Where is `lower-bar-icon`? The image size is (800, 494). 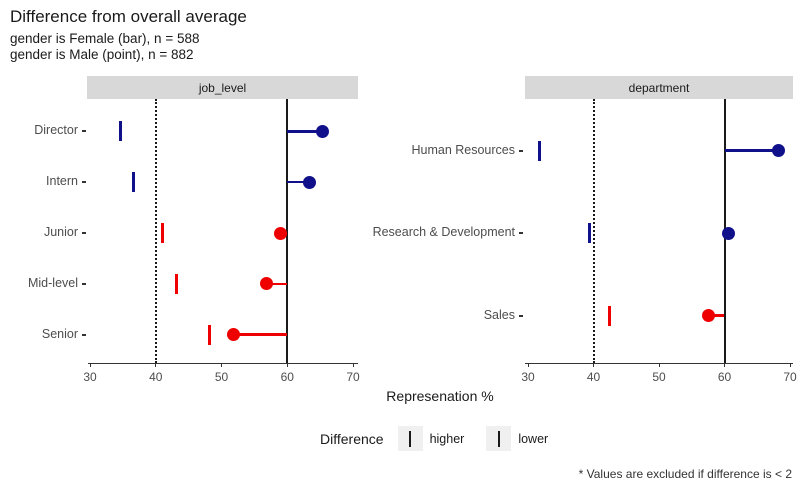 lower-bar-icon is located at coordinates (499, 438).